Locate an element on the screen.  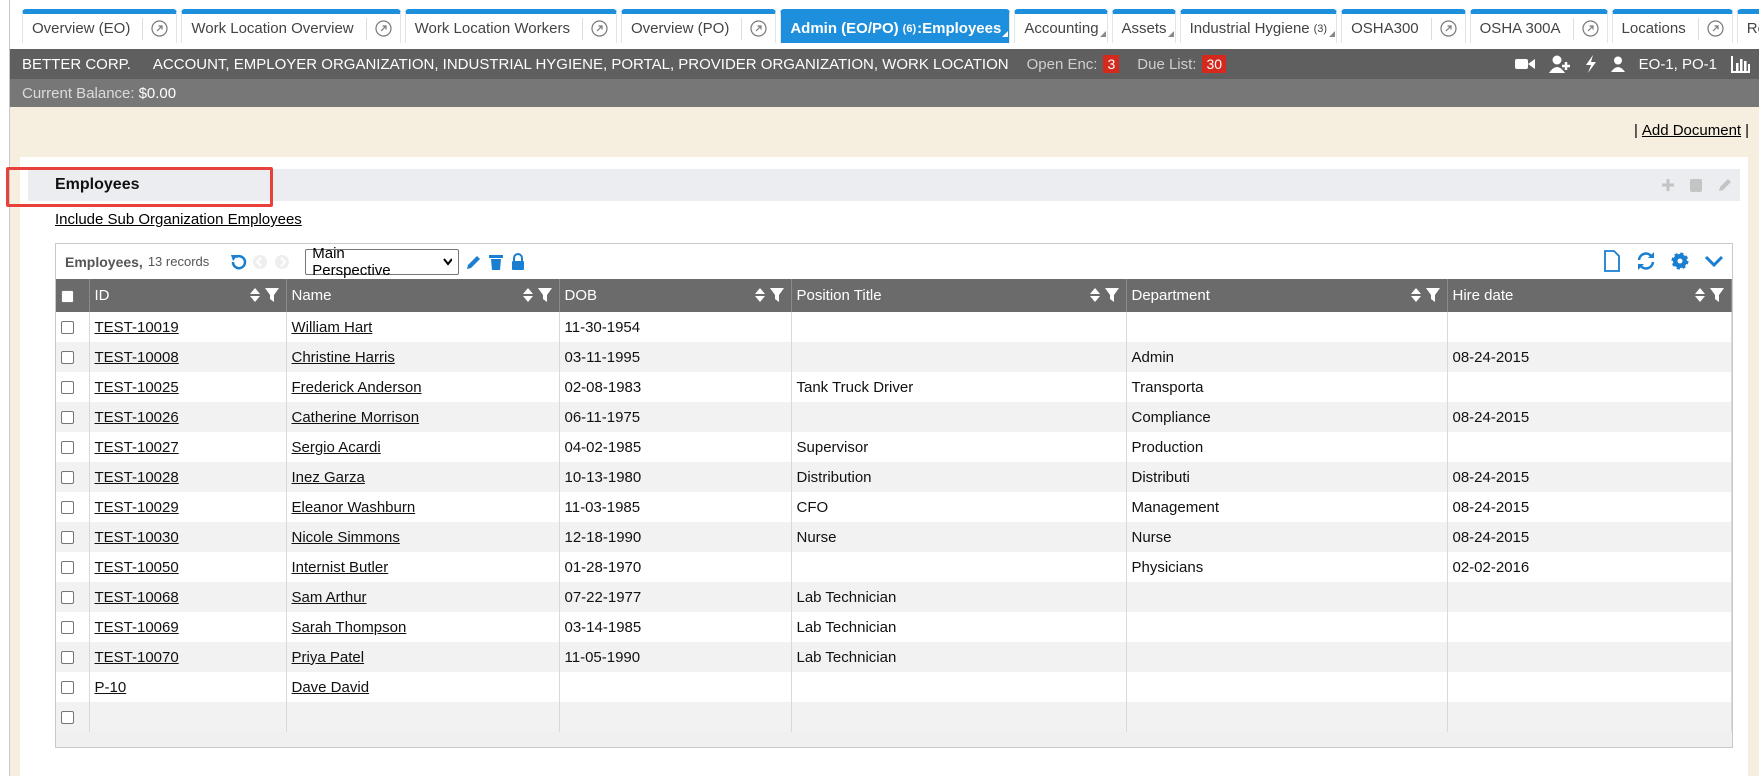
employee-name-link: Sam Arthur is located at coordinates (329, 597).